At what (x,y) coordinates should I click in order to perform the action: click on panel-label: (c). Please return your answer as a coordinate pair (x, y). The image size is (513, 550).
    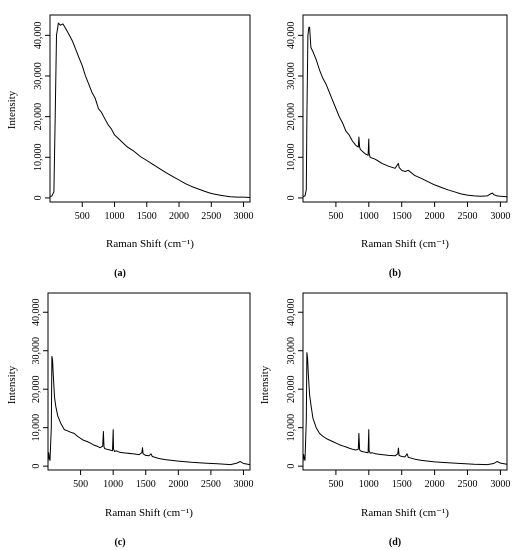
    Looking at the image, I should click on (119, 542).